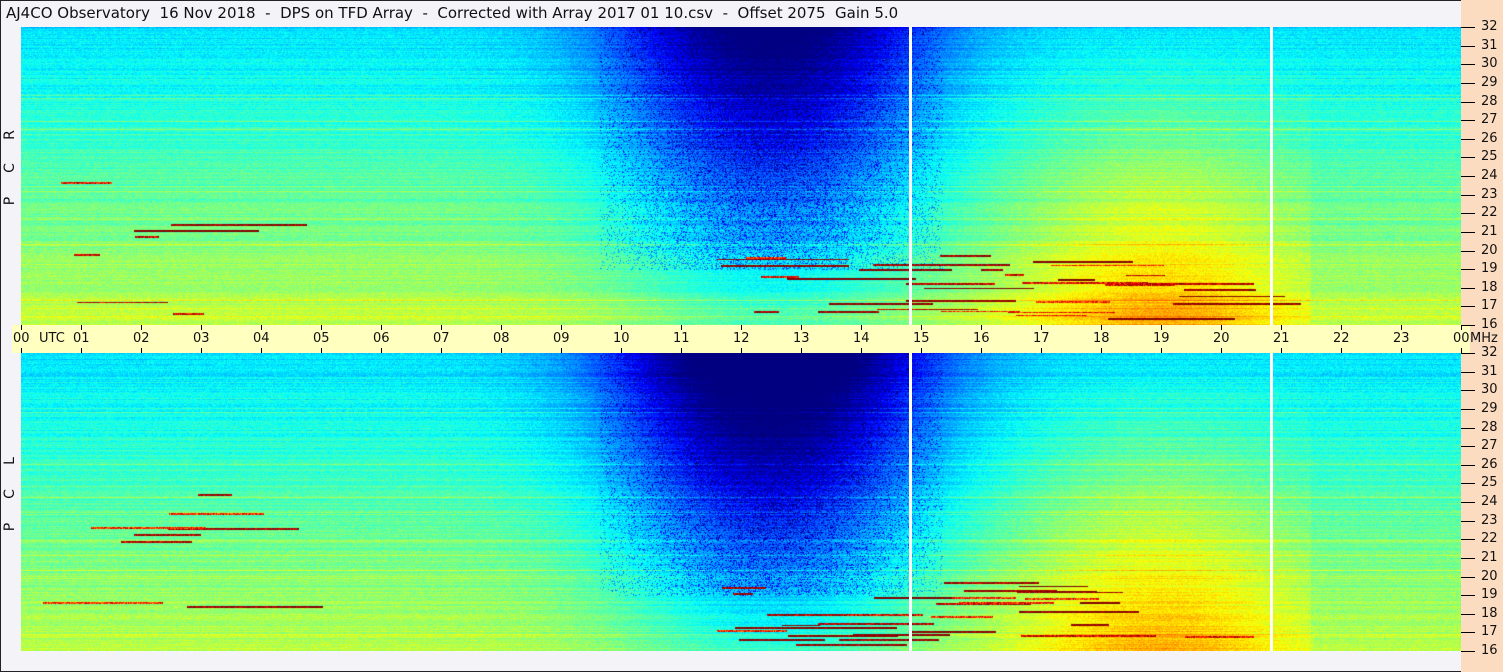 The image size is (1503, 672). Describe the element at coordinates (1101, 338) in the screenshot. I see `time-tick-label: 18` at that location.